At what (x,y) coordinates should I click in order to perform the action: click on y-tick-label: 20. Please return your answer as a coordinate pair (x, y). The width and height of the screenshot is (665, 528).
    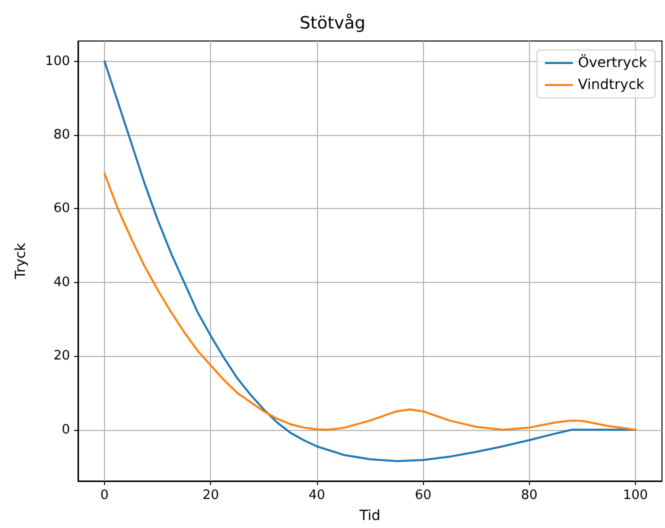
    Looking at the image, I should click on (61, 356).